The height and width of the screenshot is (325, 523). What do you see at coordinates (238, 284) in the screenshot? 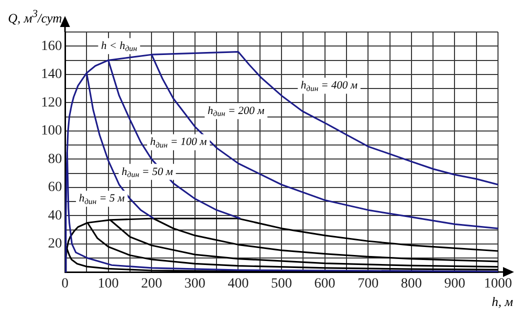
I see `x-tick-label: 400` at bounding box center [238, 284].